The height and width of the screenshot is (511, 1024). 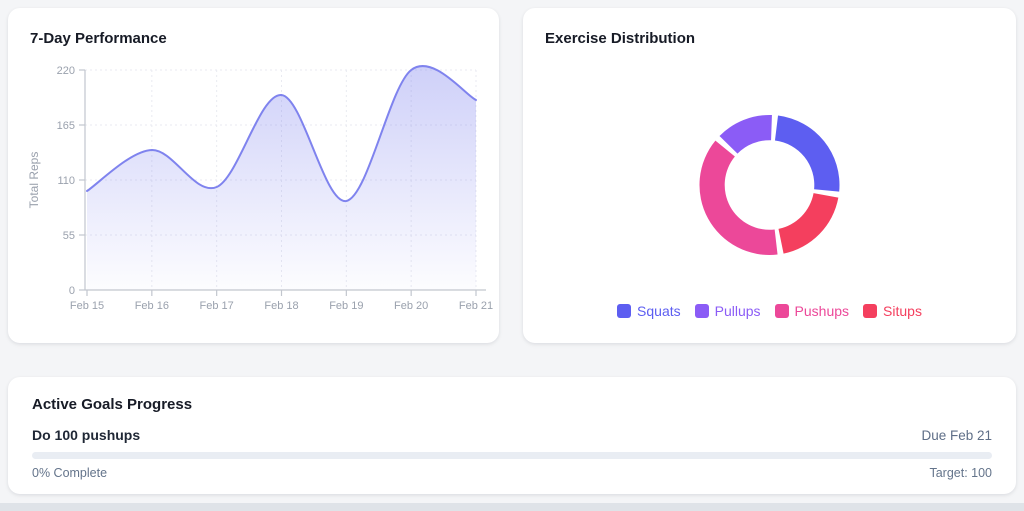 What do you see at coordinates (281, 306) in the screenshot?
I see `svg-text: Feb 18` at bounding box center [281, 306].